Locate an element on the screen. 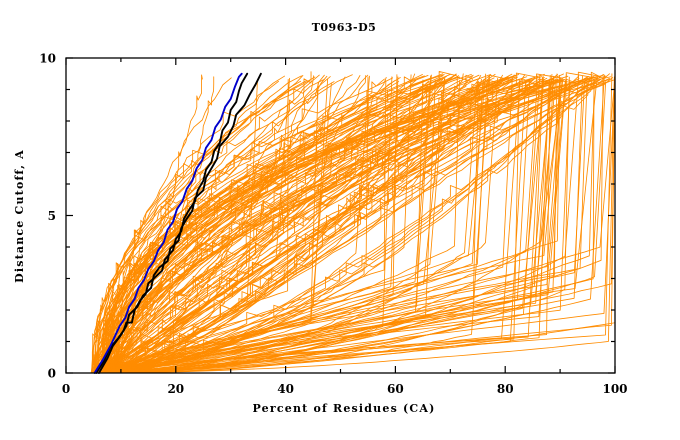 This screenshot has height=440, width=680. page-title: T0963-D5 is located at coordinates (344, 27).